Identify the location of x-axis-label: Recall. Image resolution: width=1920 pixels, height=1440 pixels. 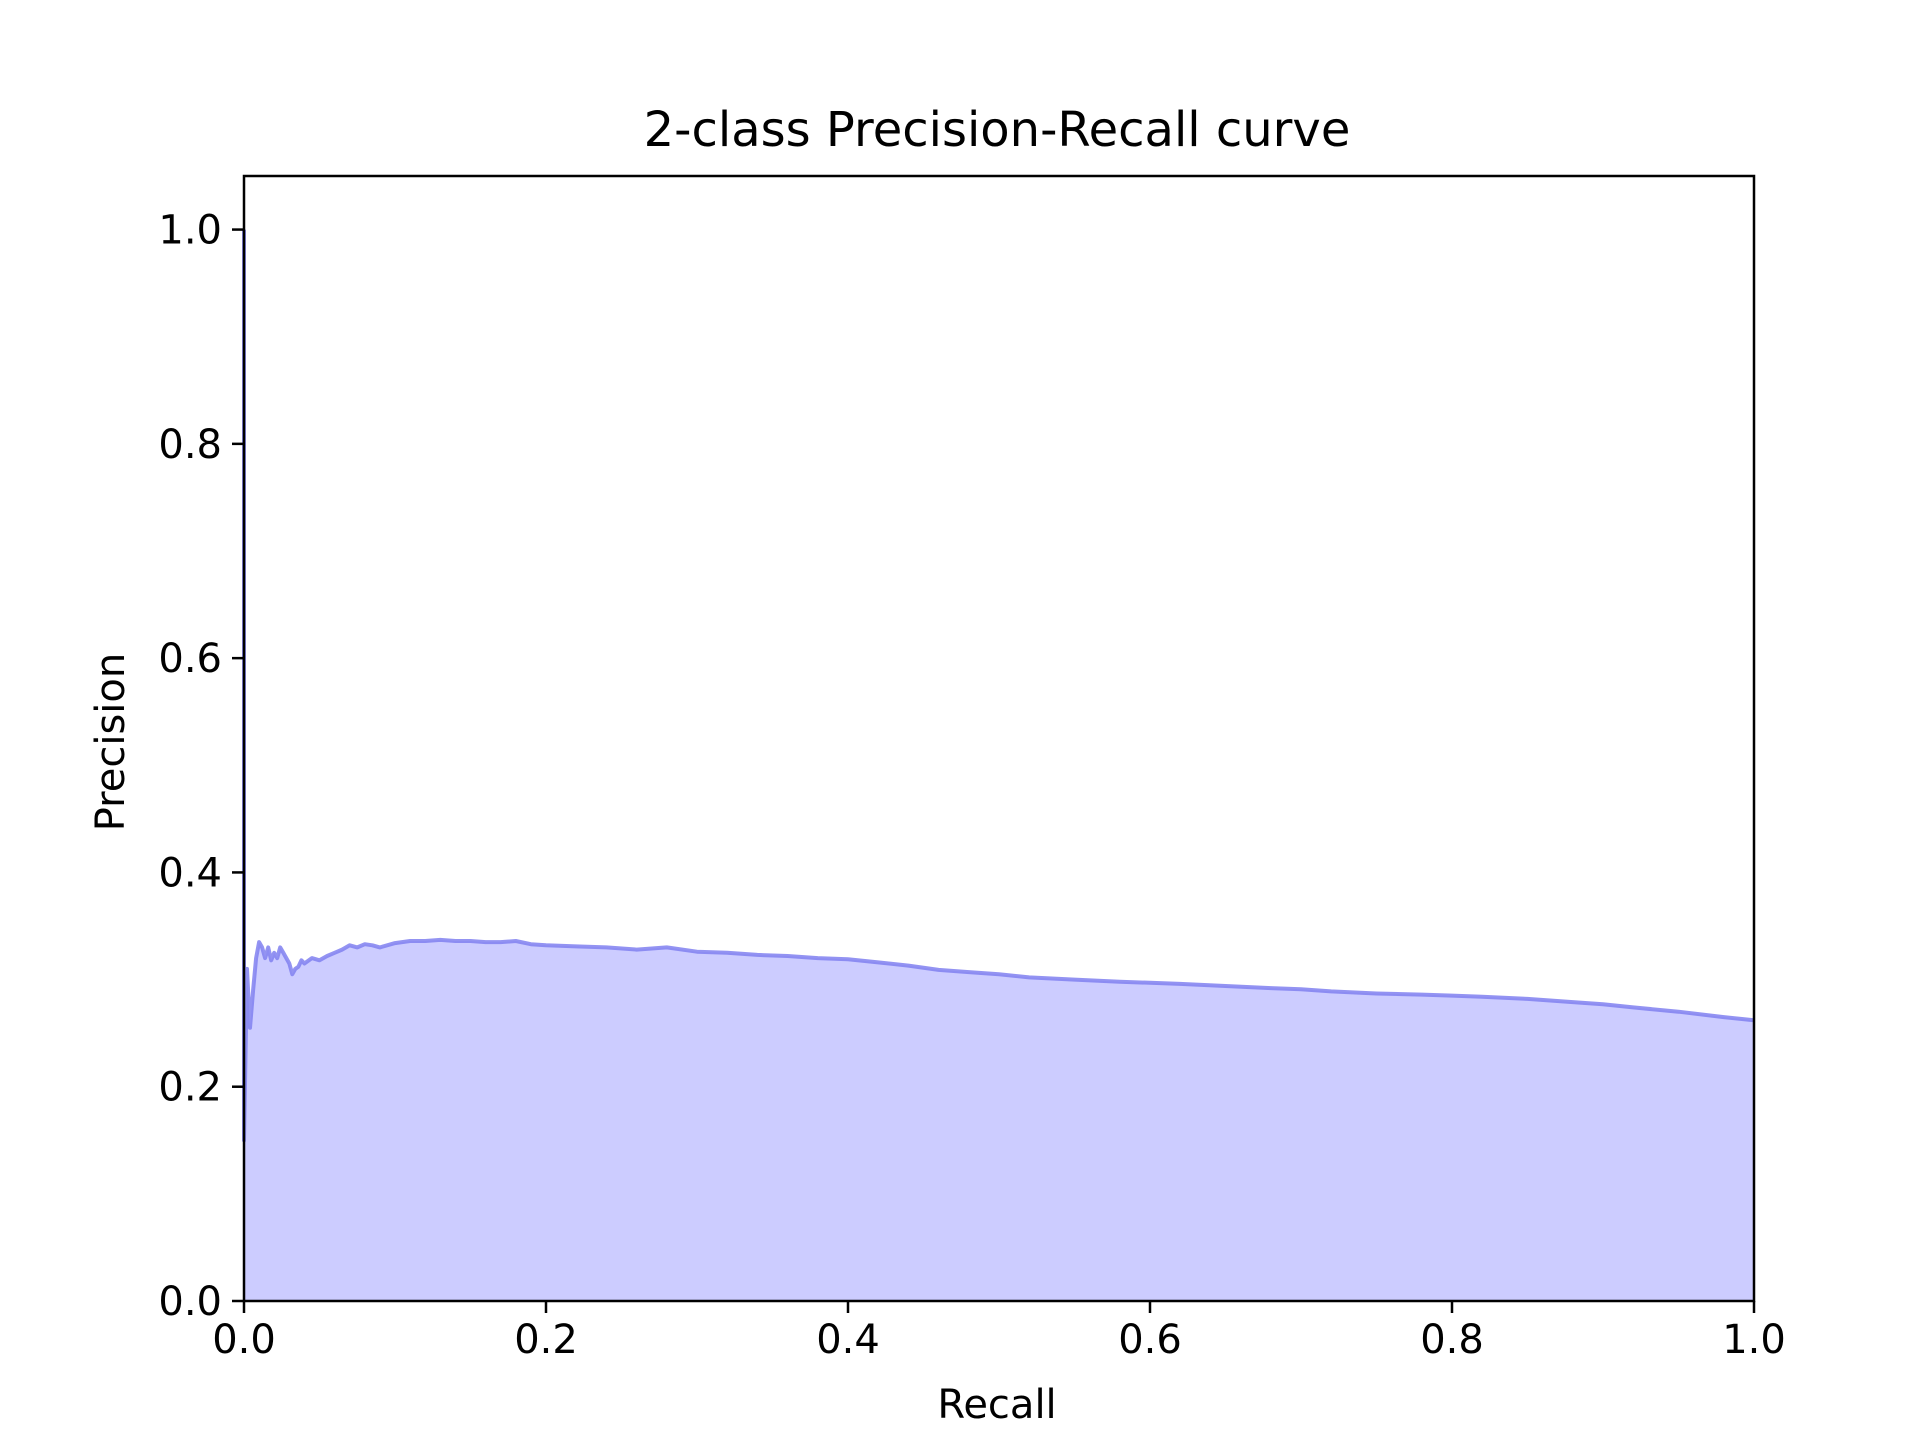
(996, 1405).